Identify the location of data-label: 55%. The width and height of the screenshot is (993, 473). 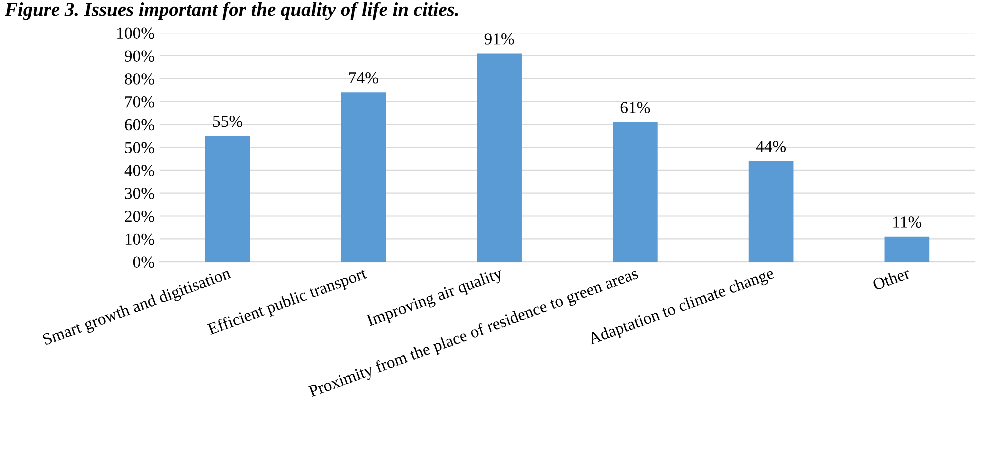
(228, 122).